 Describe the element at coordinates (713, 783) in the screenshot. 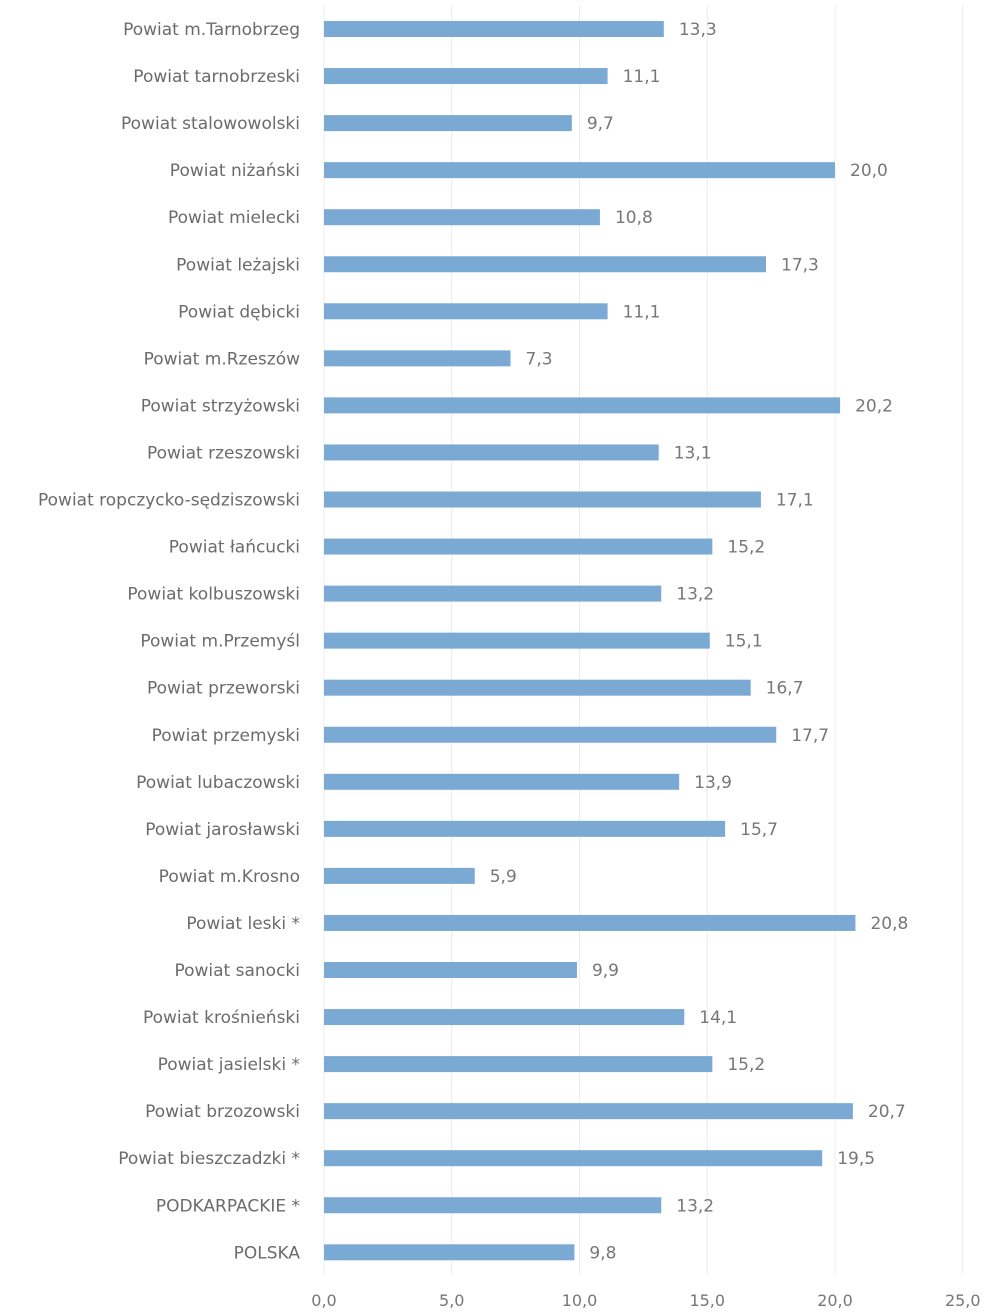

I see `value-label: 13,9` at that location.